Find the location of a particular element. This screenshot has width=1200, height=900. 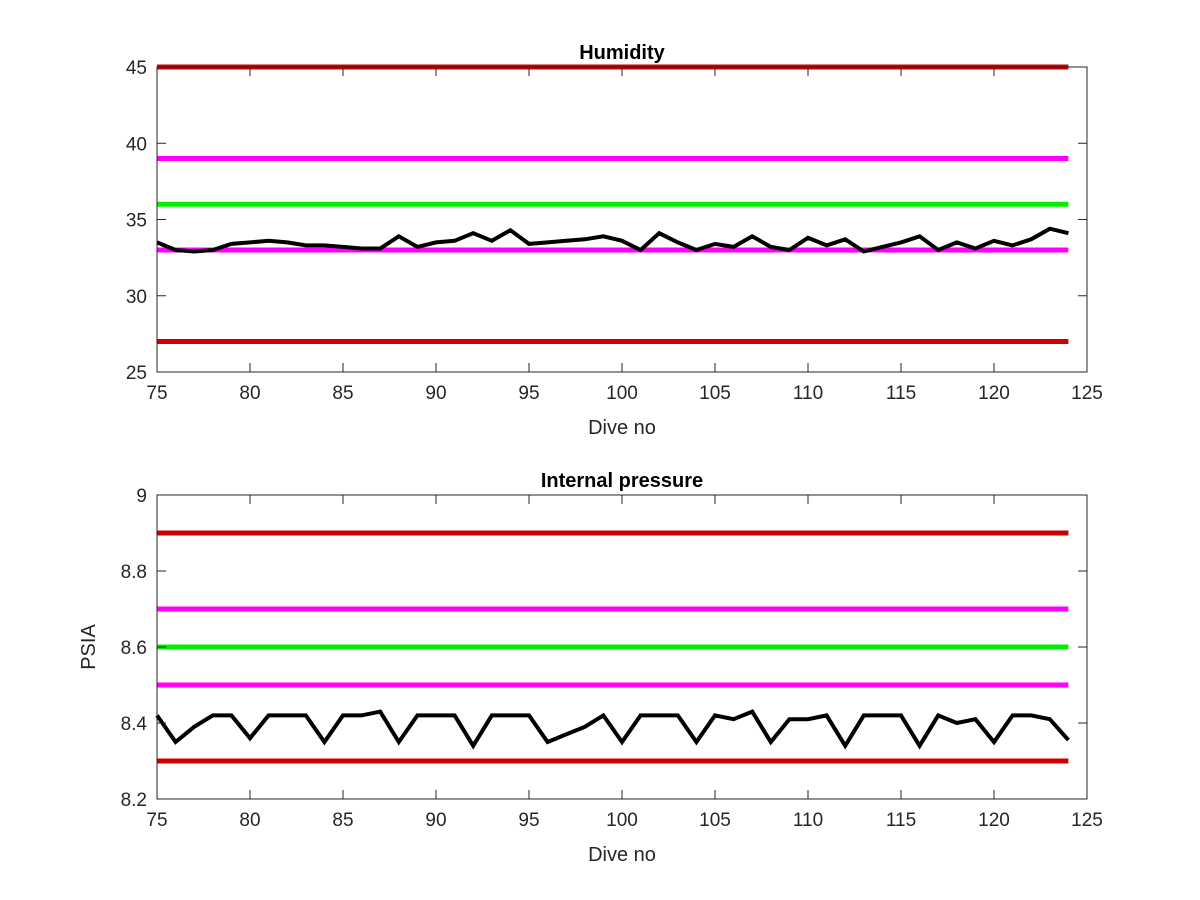

chart-title: Humidity is located at coordinates (622, 53).